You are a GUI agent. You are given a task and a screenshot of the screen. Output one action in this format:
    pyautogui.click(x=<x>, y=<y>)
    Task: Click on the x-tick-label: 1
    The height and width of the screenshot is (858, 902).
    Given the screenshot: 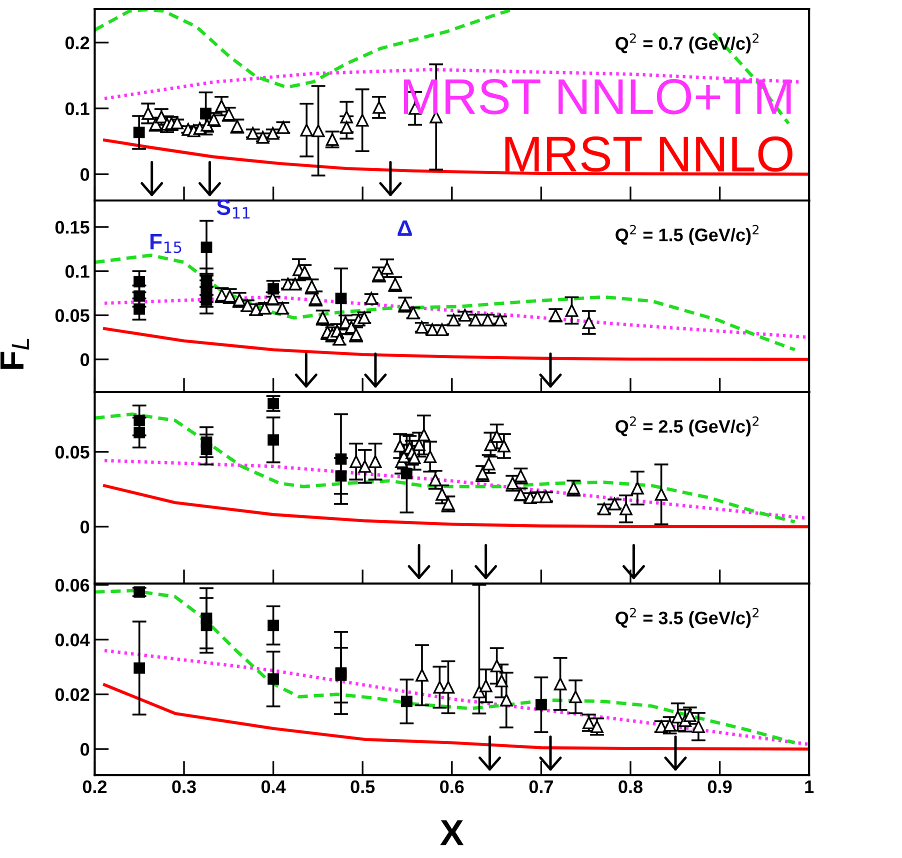 What is the action you would take?
    pyautogui.click(x=809, y=786)
    